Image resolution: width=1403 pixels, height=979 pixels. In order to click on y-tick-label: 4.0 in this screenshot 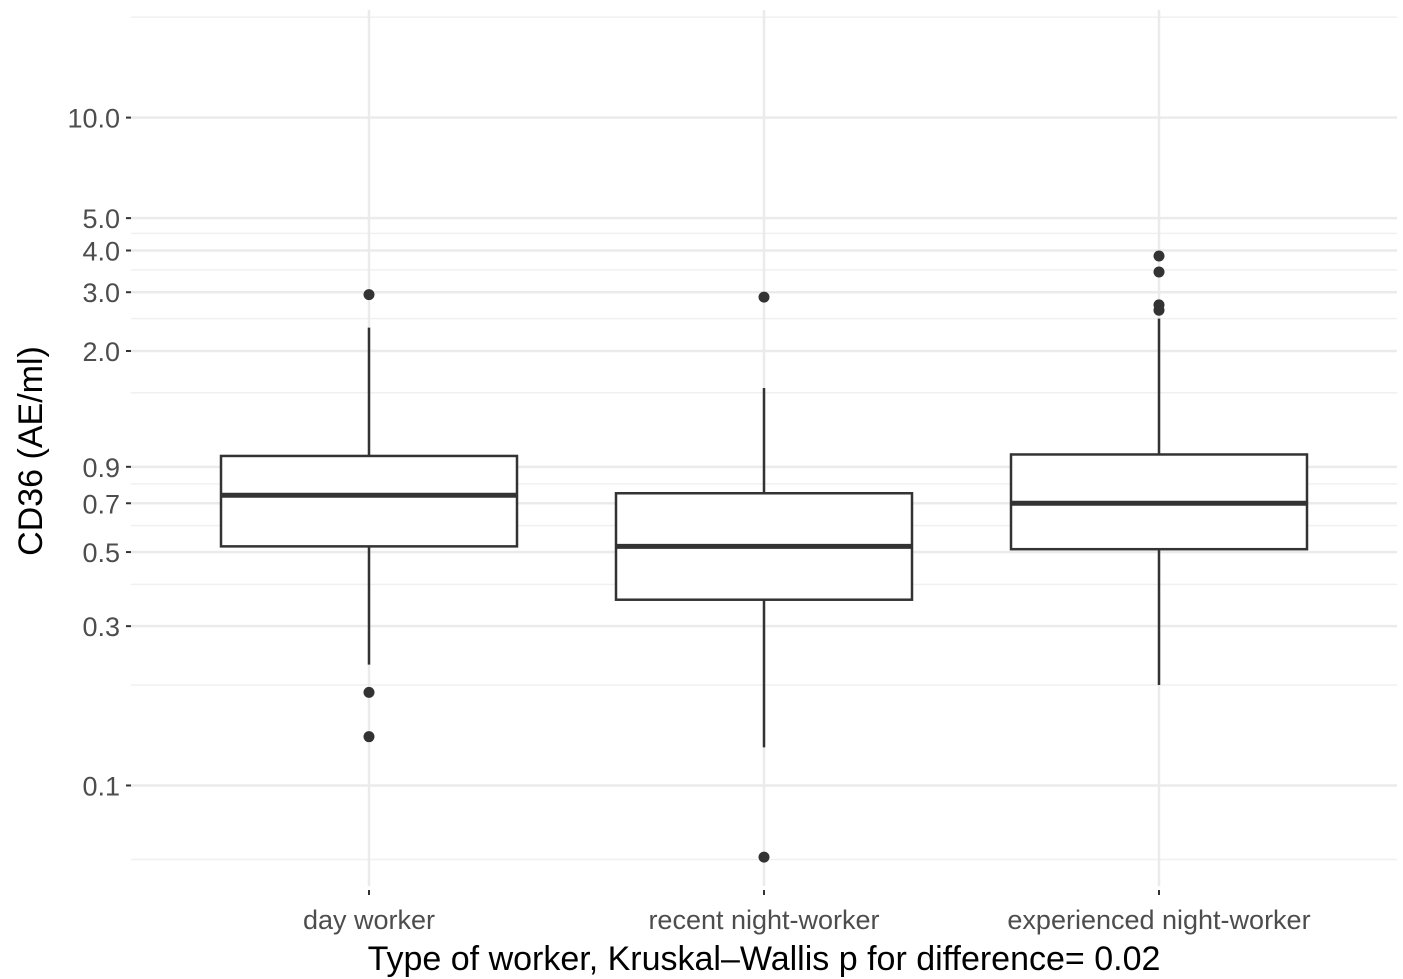, I will do `click(101, 251)`.